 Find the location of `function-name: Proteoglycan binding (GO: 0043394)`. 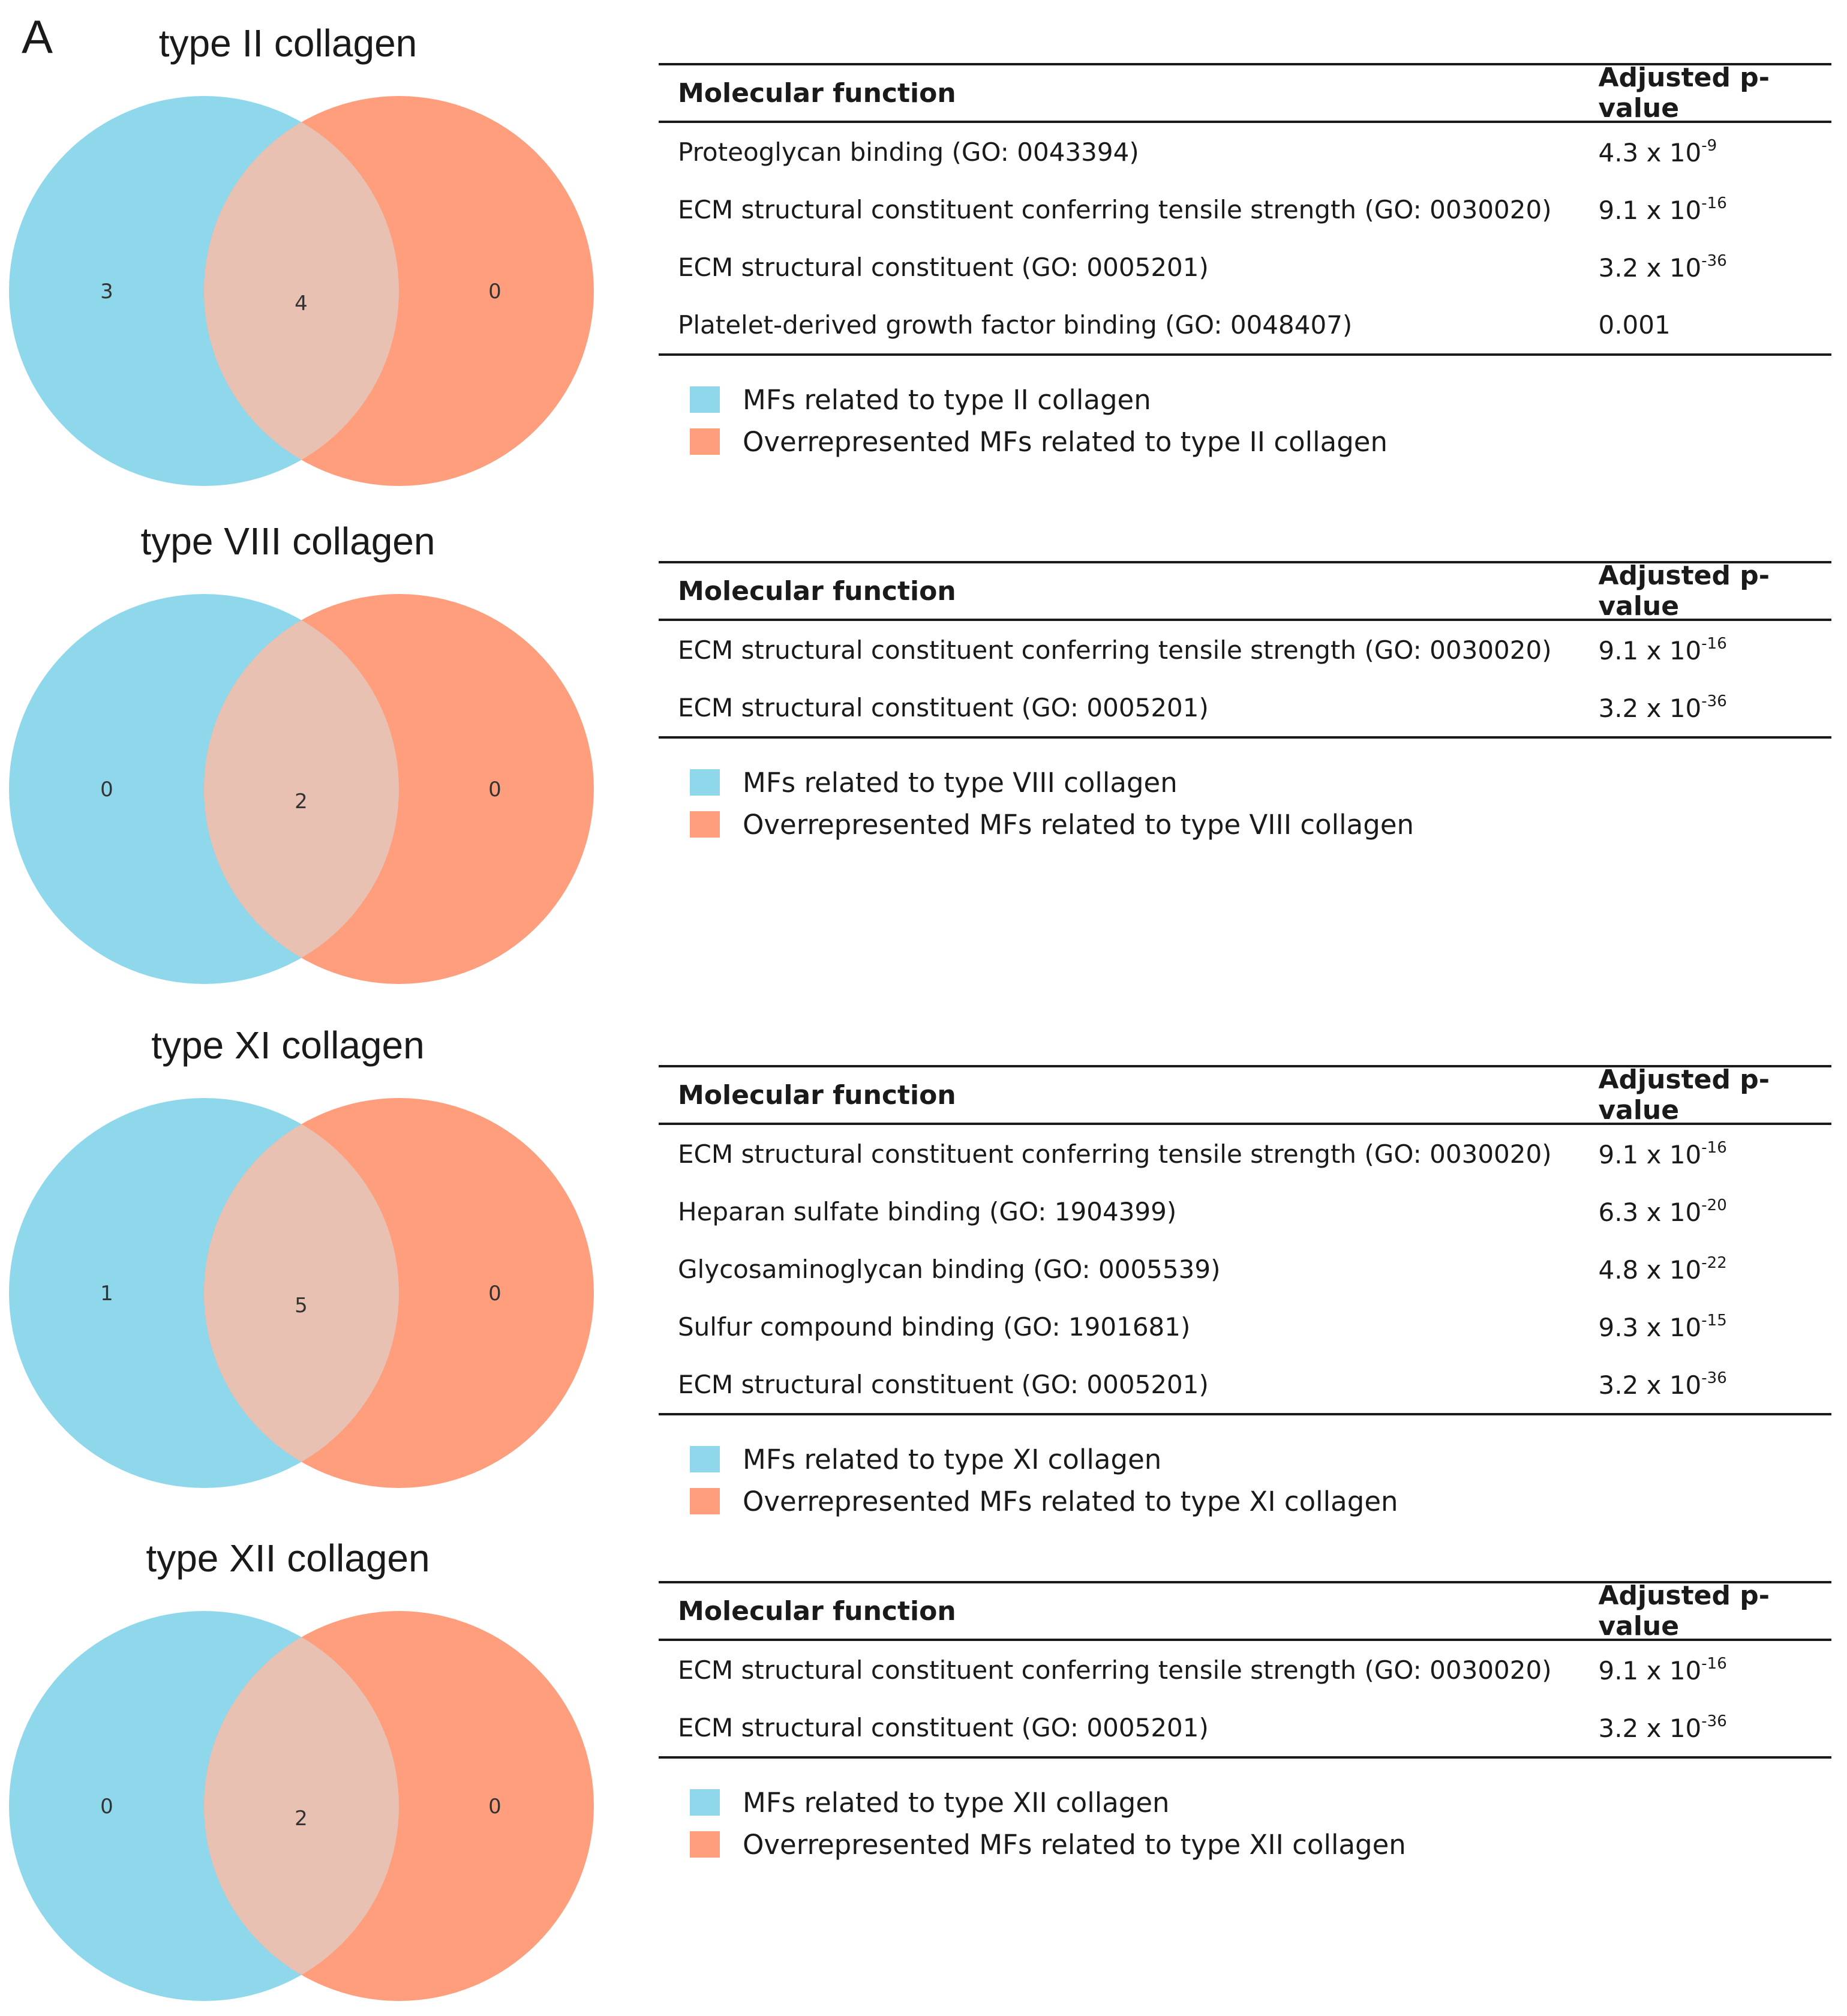

function-name: Proteoglycan binding (GO: 0043394) is located at coordinates (908, 152).